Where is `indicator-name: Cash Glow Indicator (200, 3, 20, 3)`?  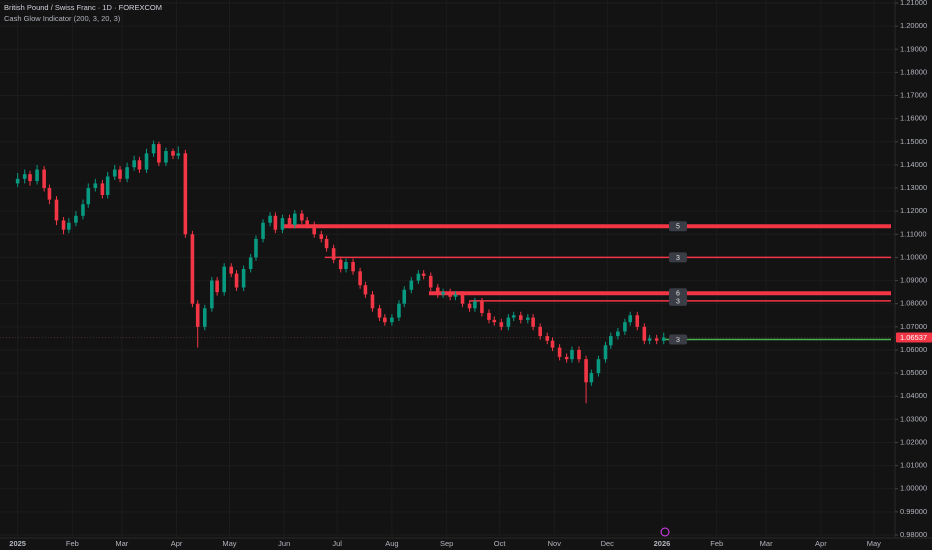 indicator-name: Cash Glow Indicator (200, 3, 20, 3) is located at coordinates (62, 18).